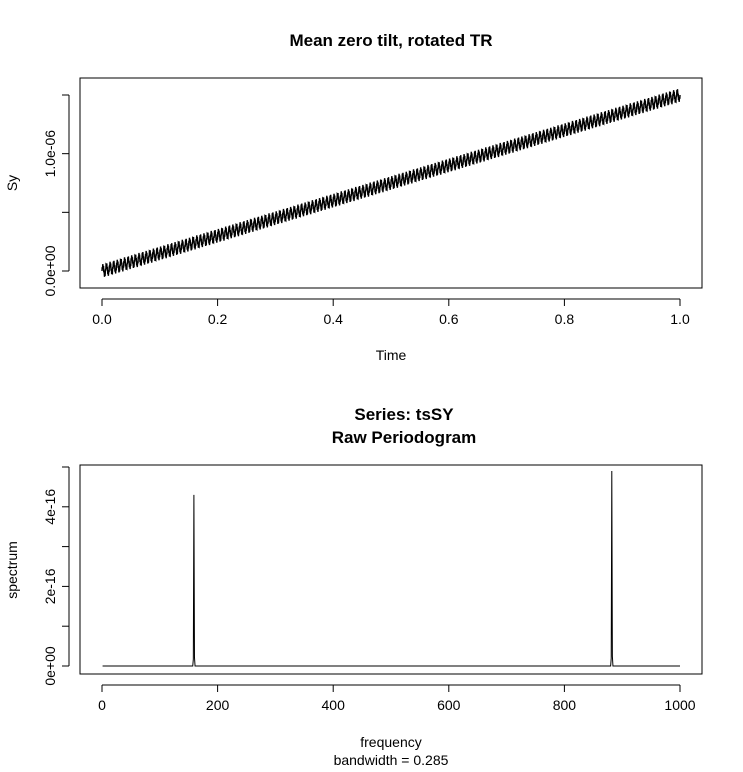 Image resolution: width=743 pixels, height=772 pixels. Describe the element at coordinates (102, 319) in the screenshot. I see `x-tick-label: 0.0` at that location.